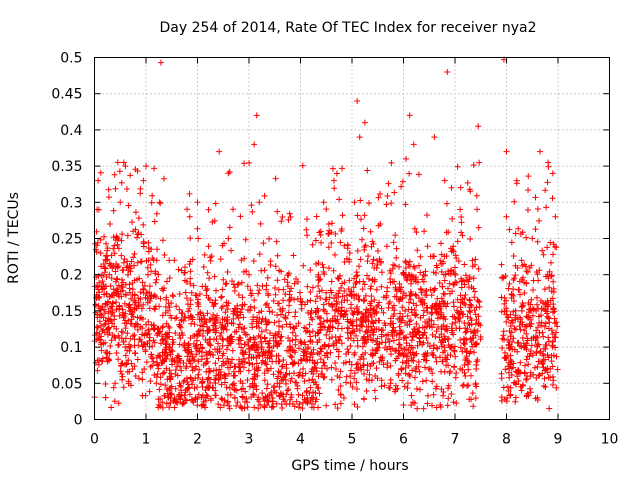 This screenshot has height=480, width=640. Describe the element at coordinates (66, 384) in the screenshot. I see `y-tick-label: 0.05` at that location.